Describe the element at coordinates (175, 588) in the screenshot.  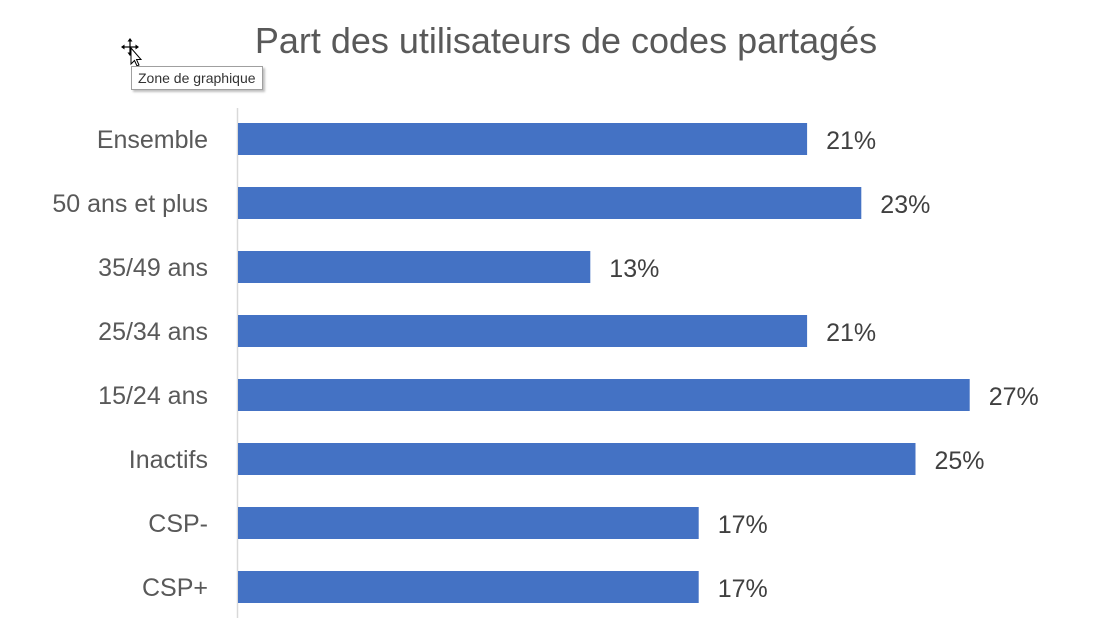
I see `category-label-7: CSP+` at that location.